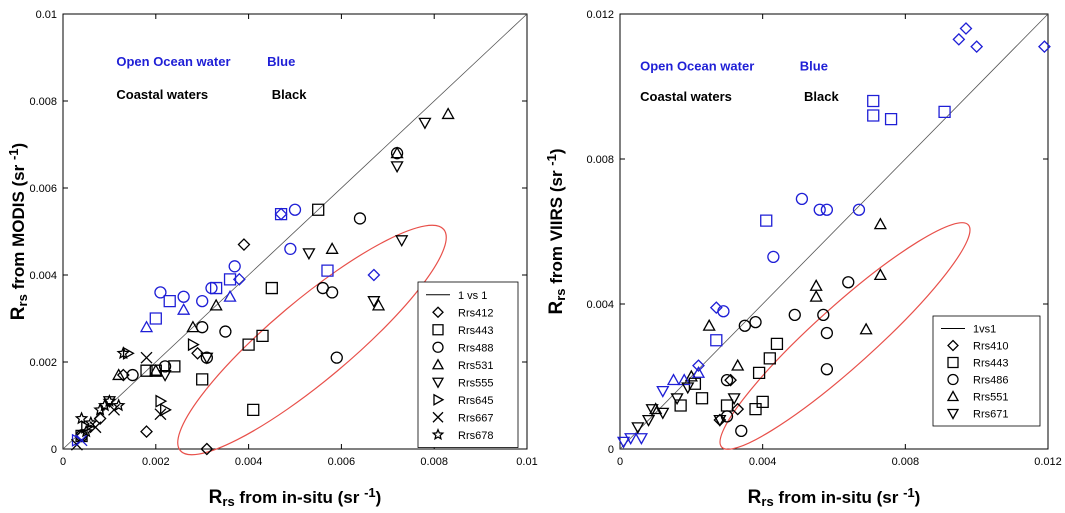  Describe the element at coordinates (767, 501) in the screenshot. I see `axis-label-part: rs` at that location.